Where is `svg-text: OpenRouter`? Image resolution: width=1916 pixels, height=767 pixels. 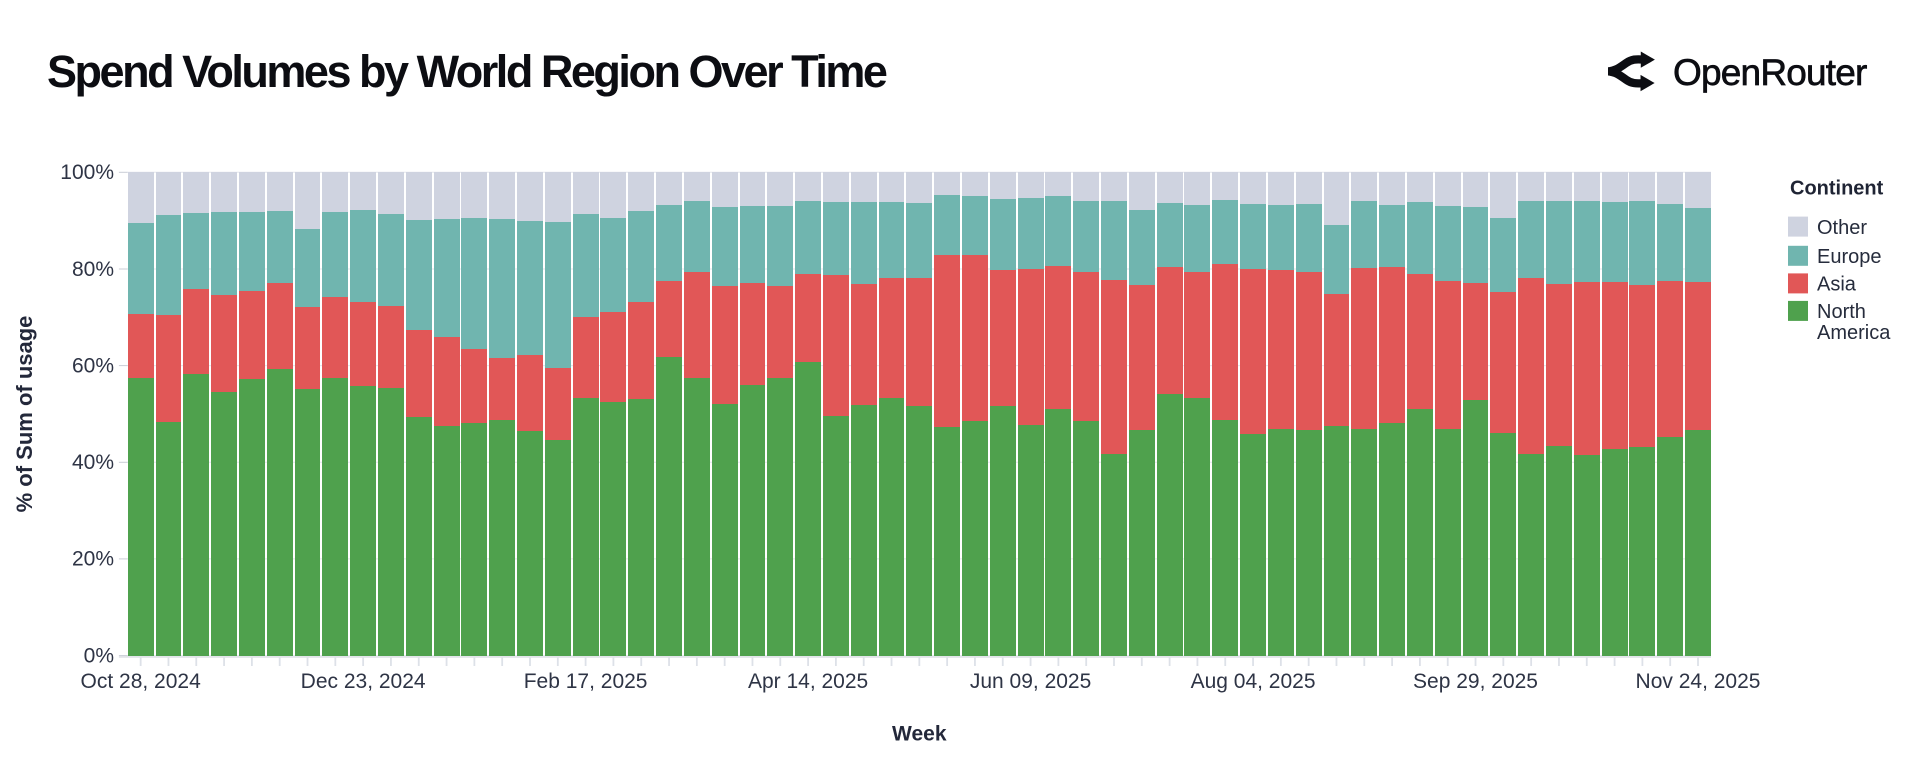 svg-text: OpenRouter is located at coordinates (1770, 72).